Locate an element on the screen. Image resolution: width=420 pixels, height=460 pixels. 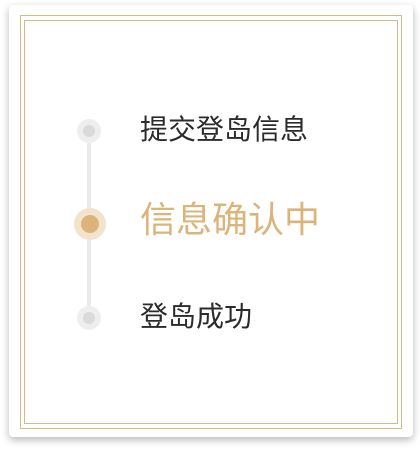
step-2-label: 信息确认中 is located at coordinates (230, 220).